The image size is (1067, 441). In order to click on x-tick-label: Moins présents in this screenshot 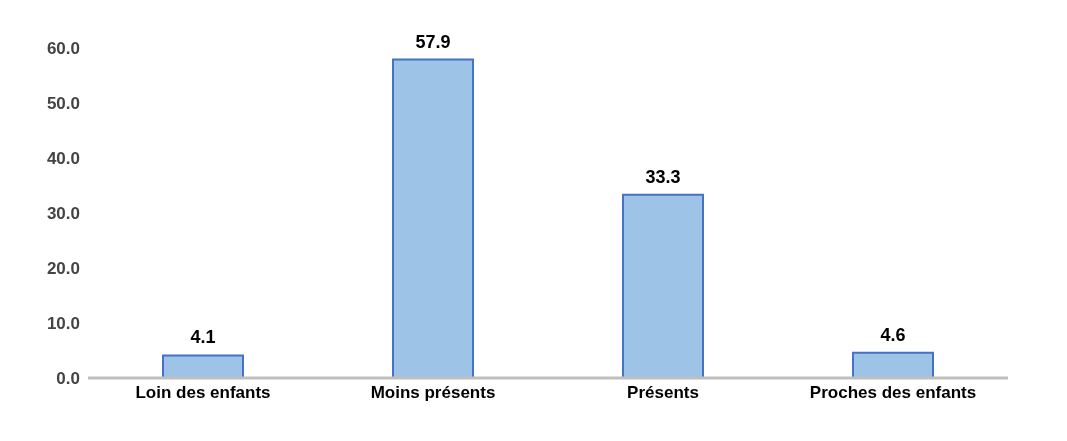, I will do `click(433, 393)`.